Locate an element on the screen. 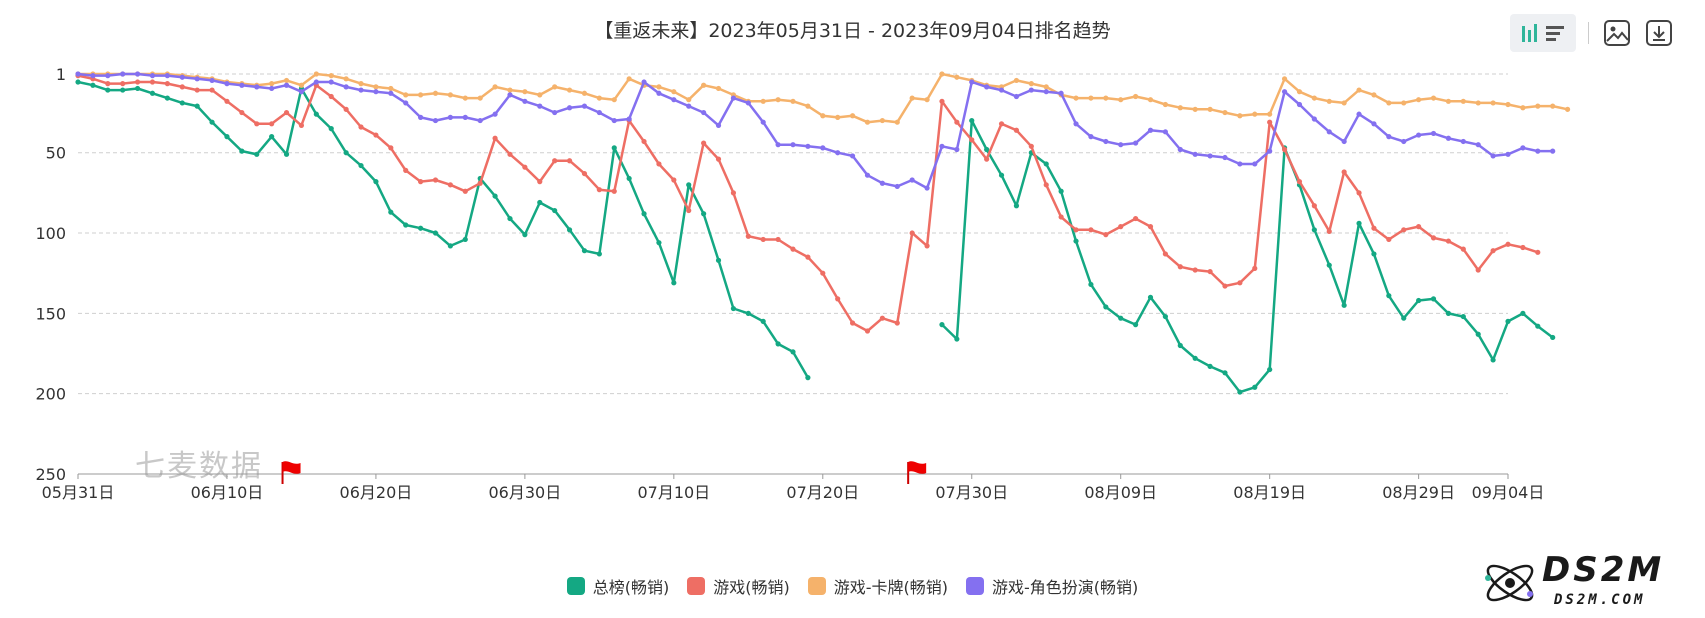  legend-item: 游戏(畅销) is located at coordinates (738, 586).